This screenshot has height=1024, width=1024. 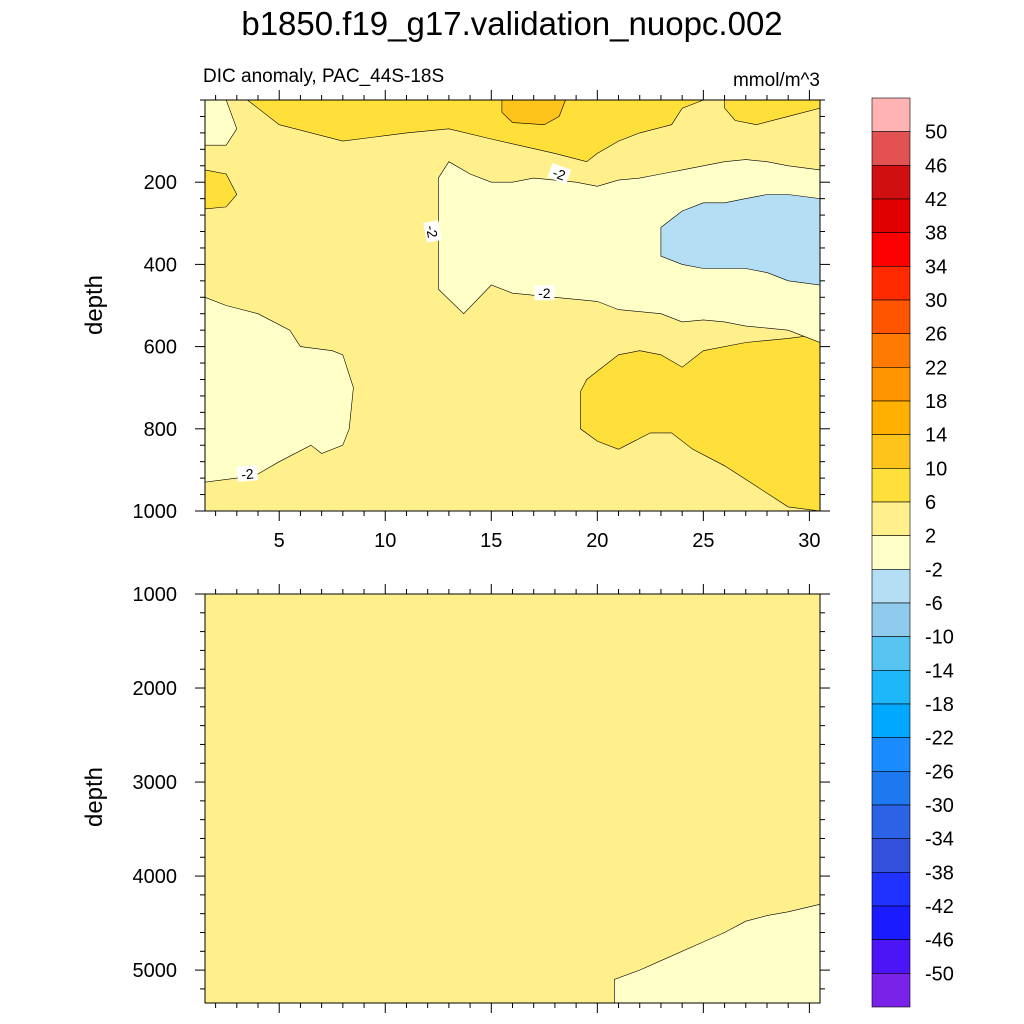 I want to click on x-tick-label: 5, so click(x=279, y=541).